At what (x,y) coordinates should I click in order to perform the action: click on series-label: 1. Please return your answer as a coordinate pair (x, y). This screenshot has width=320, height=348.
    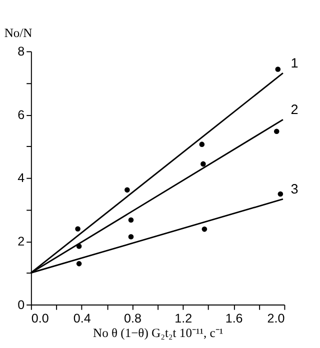
    Looking at the image, I should click on (294, 62).